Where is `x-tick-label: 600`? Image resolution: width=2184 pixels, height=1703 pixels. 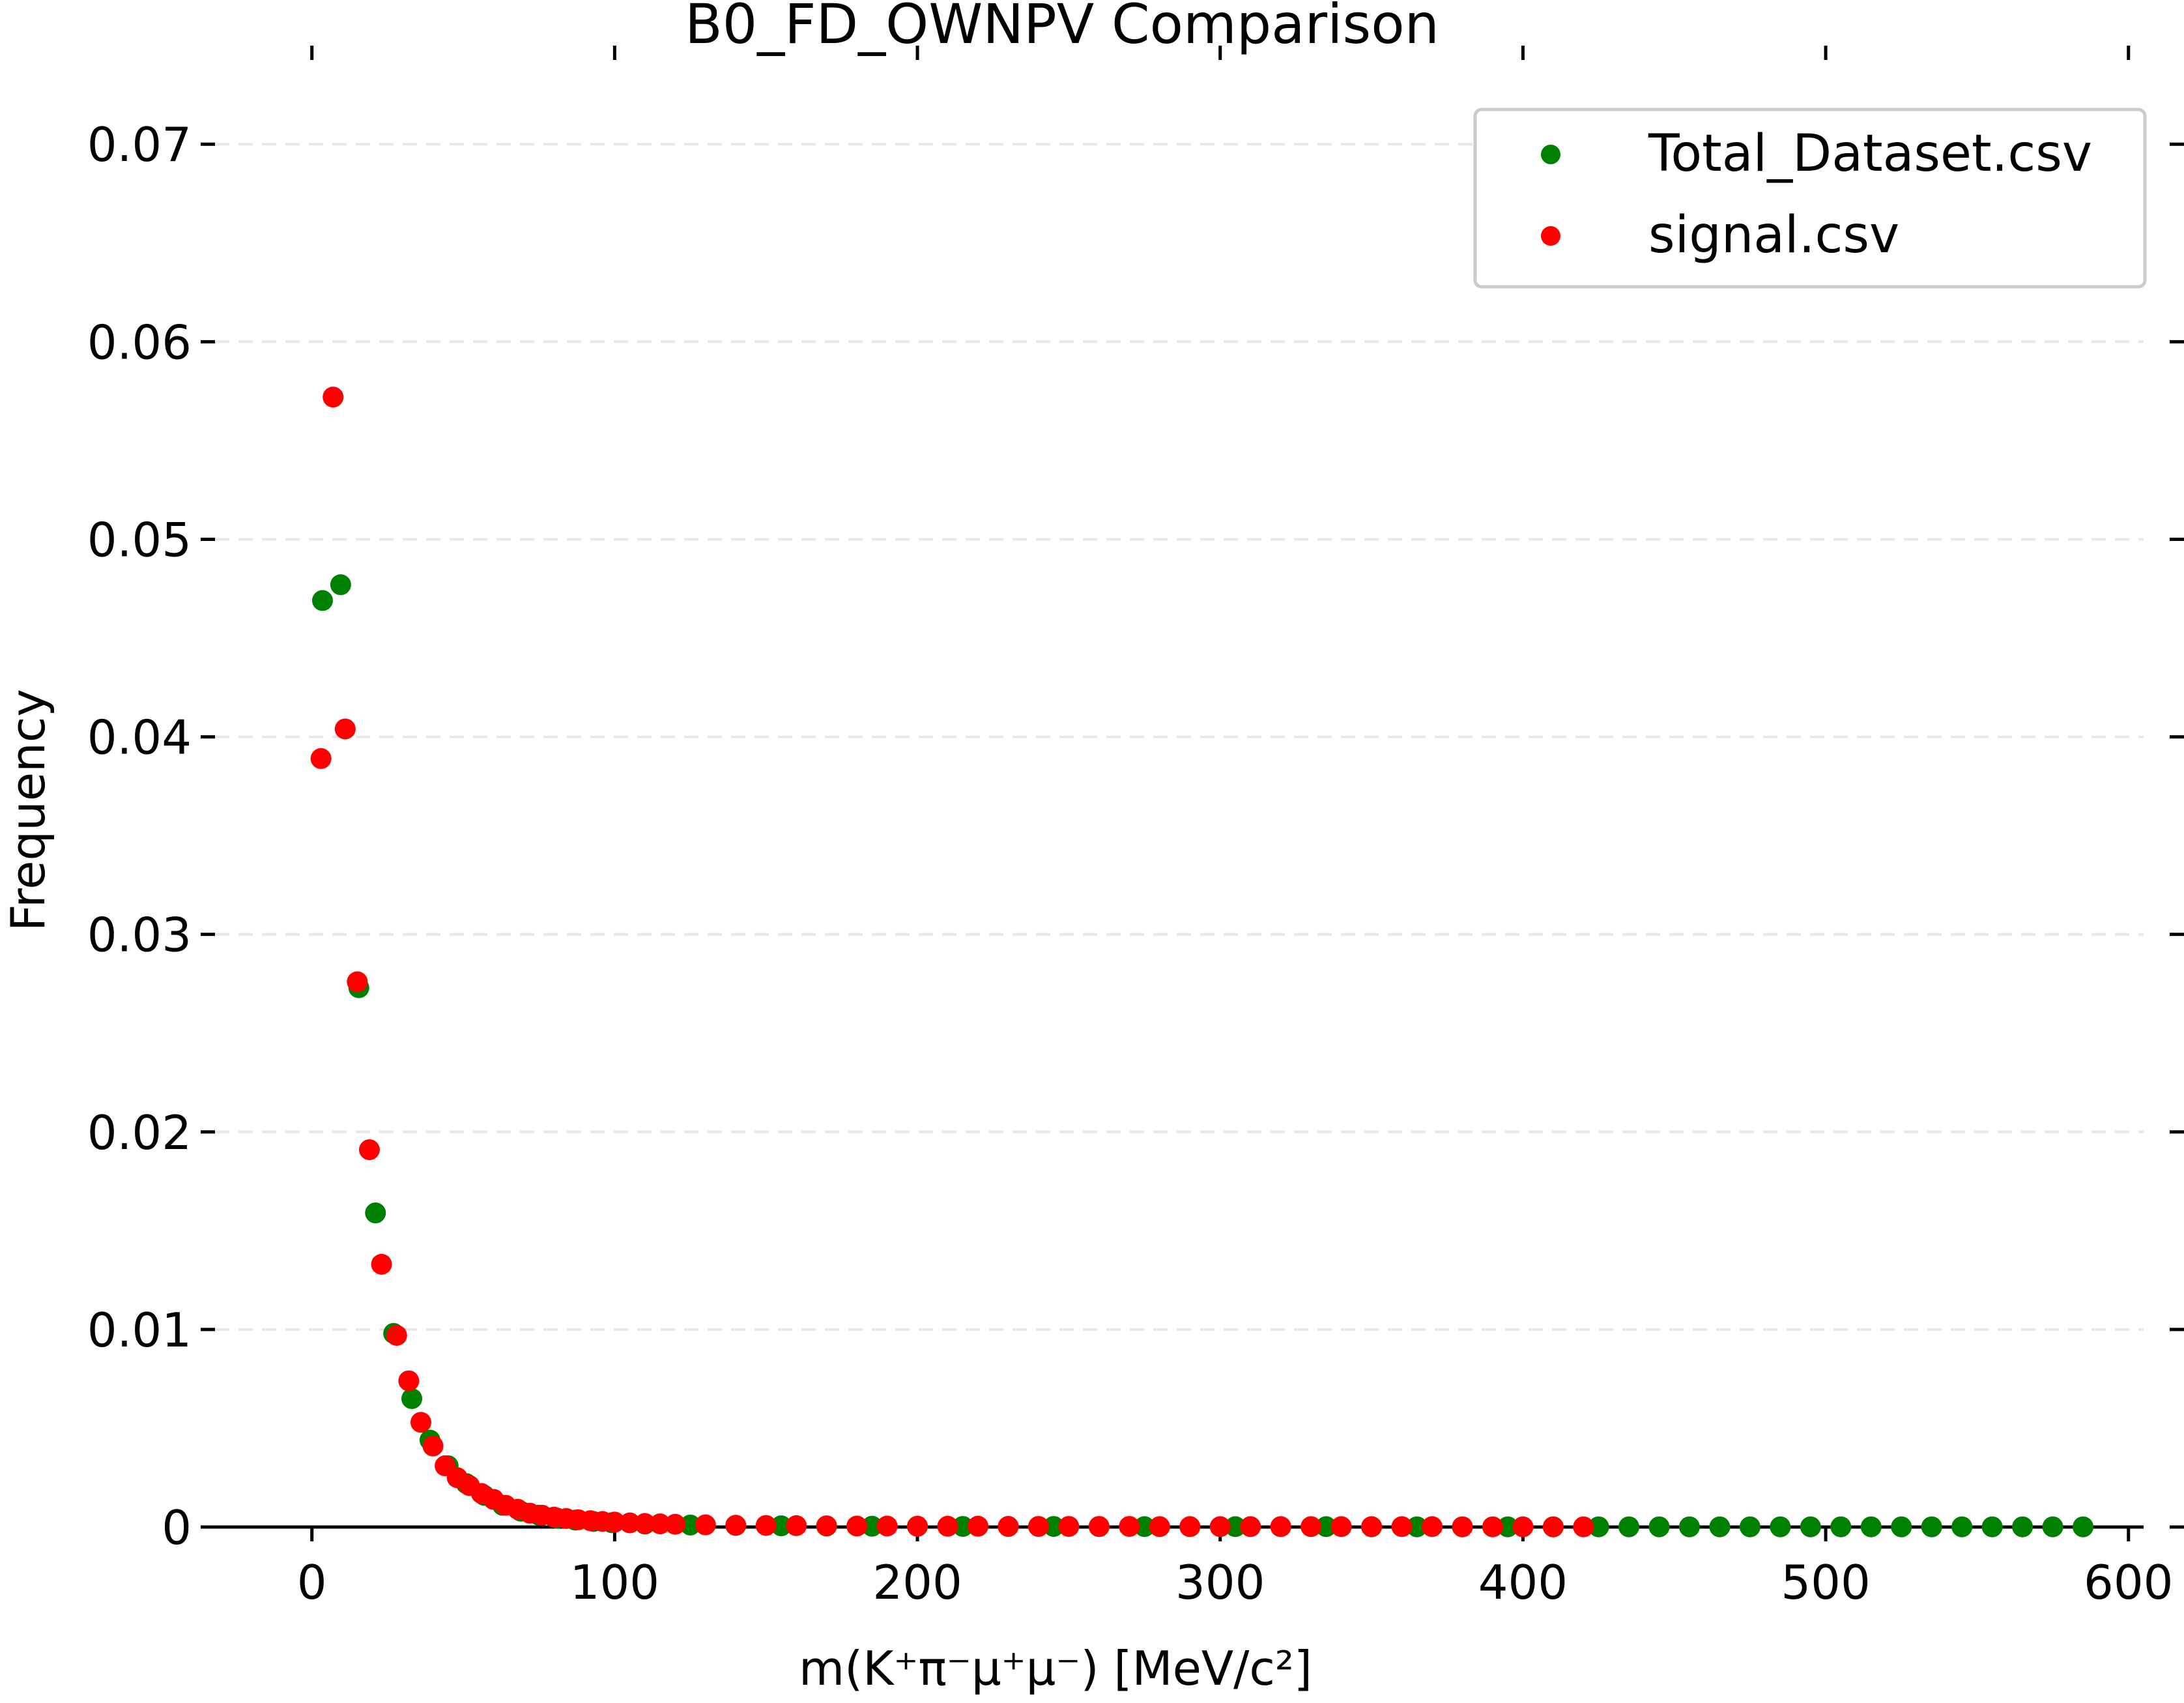 x-tick-label: 600 is located at coordinates (2128, 1583).